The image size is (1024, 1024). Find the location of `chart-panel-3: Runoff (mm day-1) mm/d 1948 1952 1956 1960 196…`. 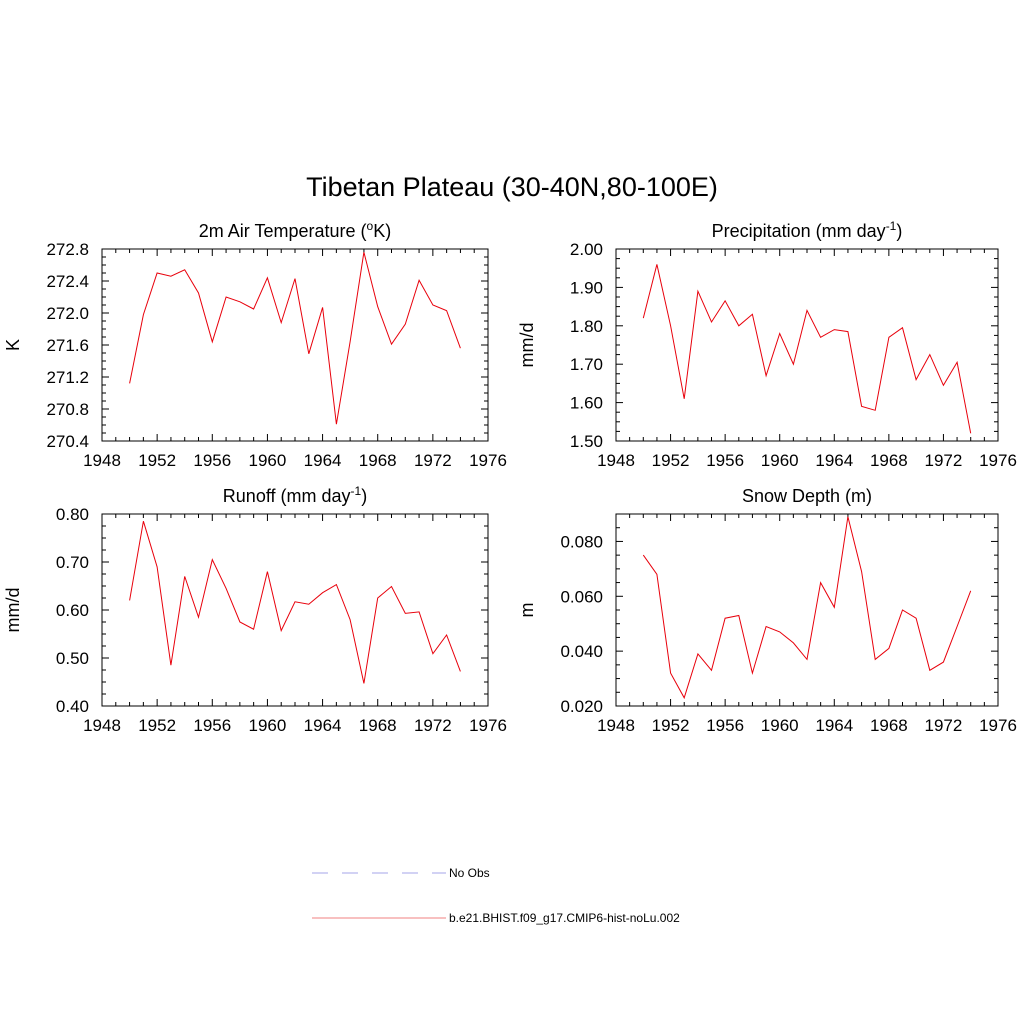

chart-panel-3: Runoff (mm day-1) mm/d 1948 1952 1956 1960 196… is located at coordinates (255, 609).